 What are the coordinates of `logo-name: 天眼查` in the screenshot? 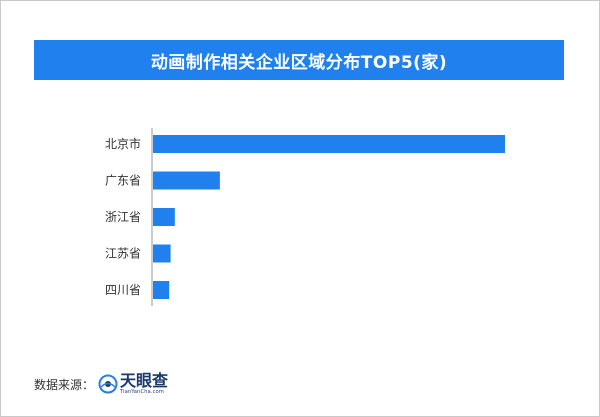 It's located at (144, 380).